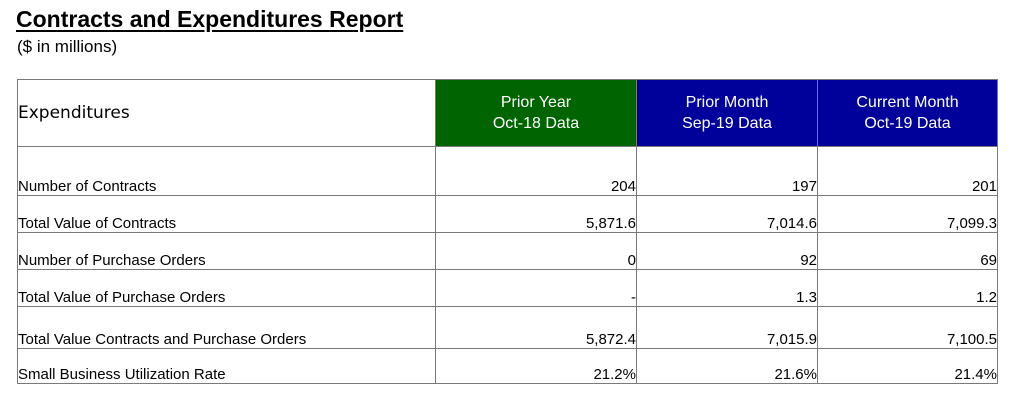 The image size is (1024, 411). Describe the element at coordinates (226, 113) in the screenshot. I see `header-expenditures: Expenditures` at that location.